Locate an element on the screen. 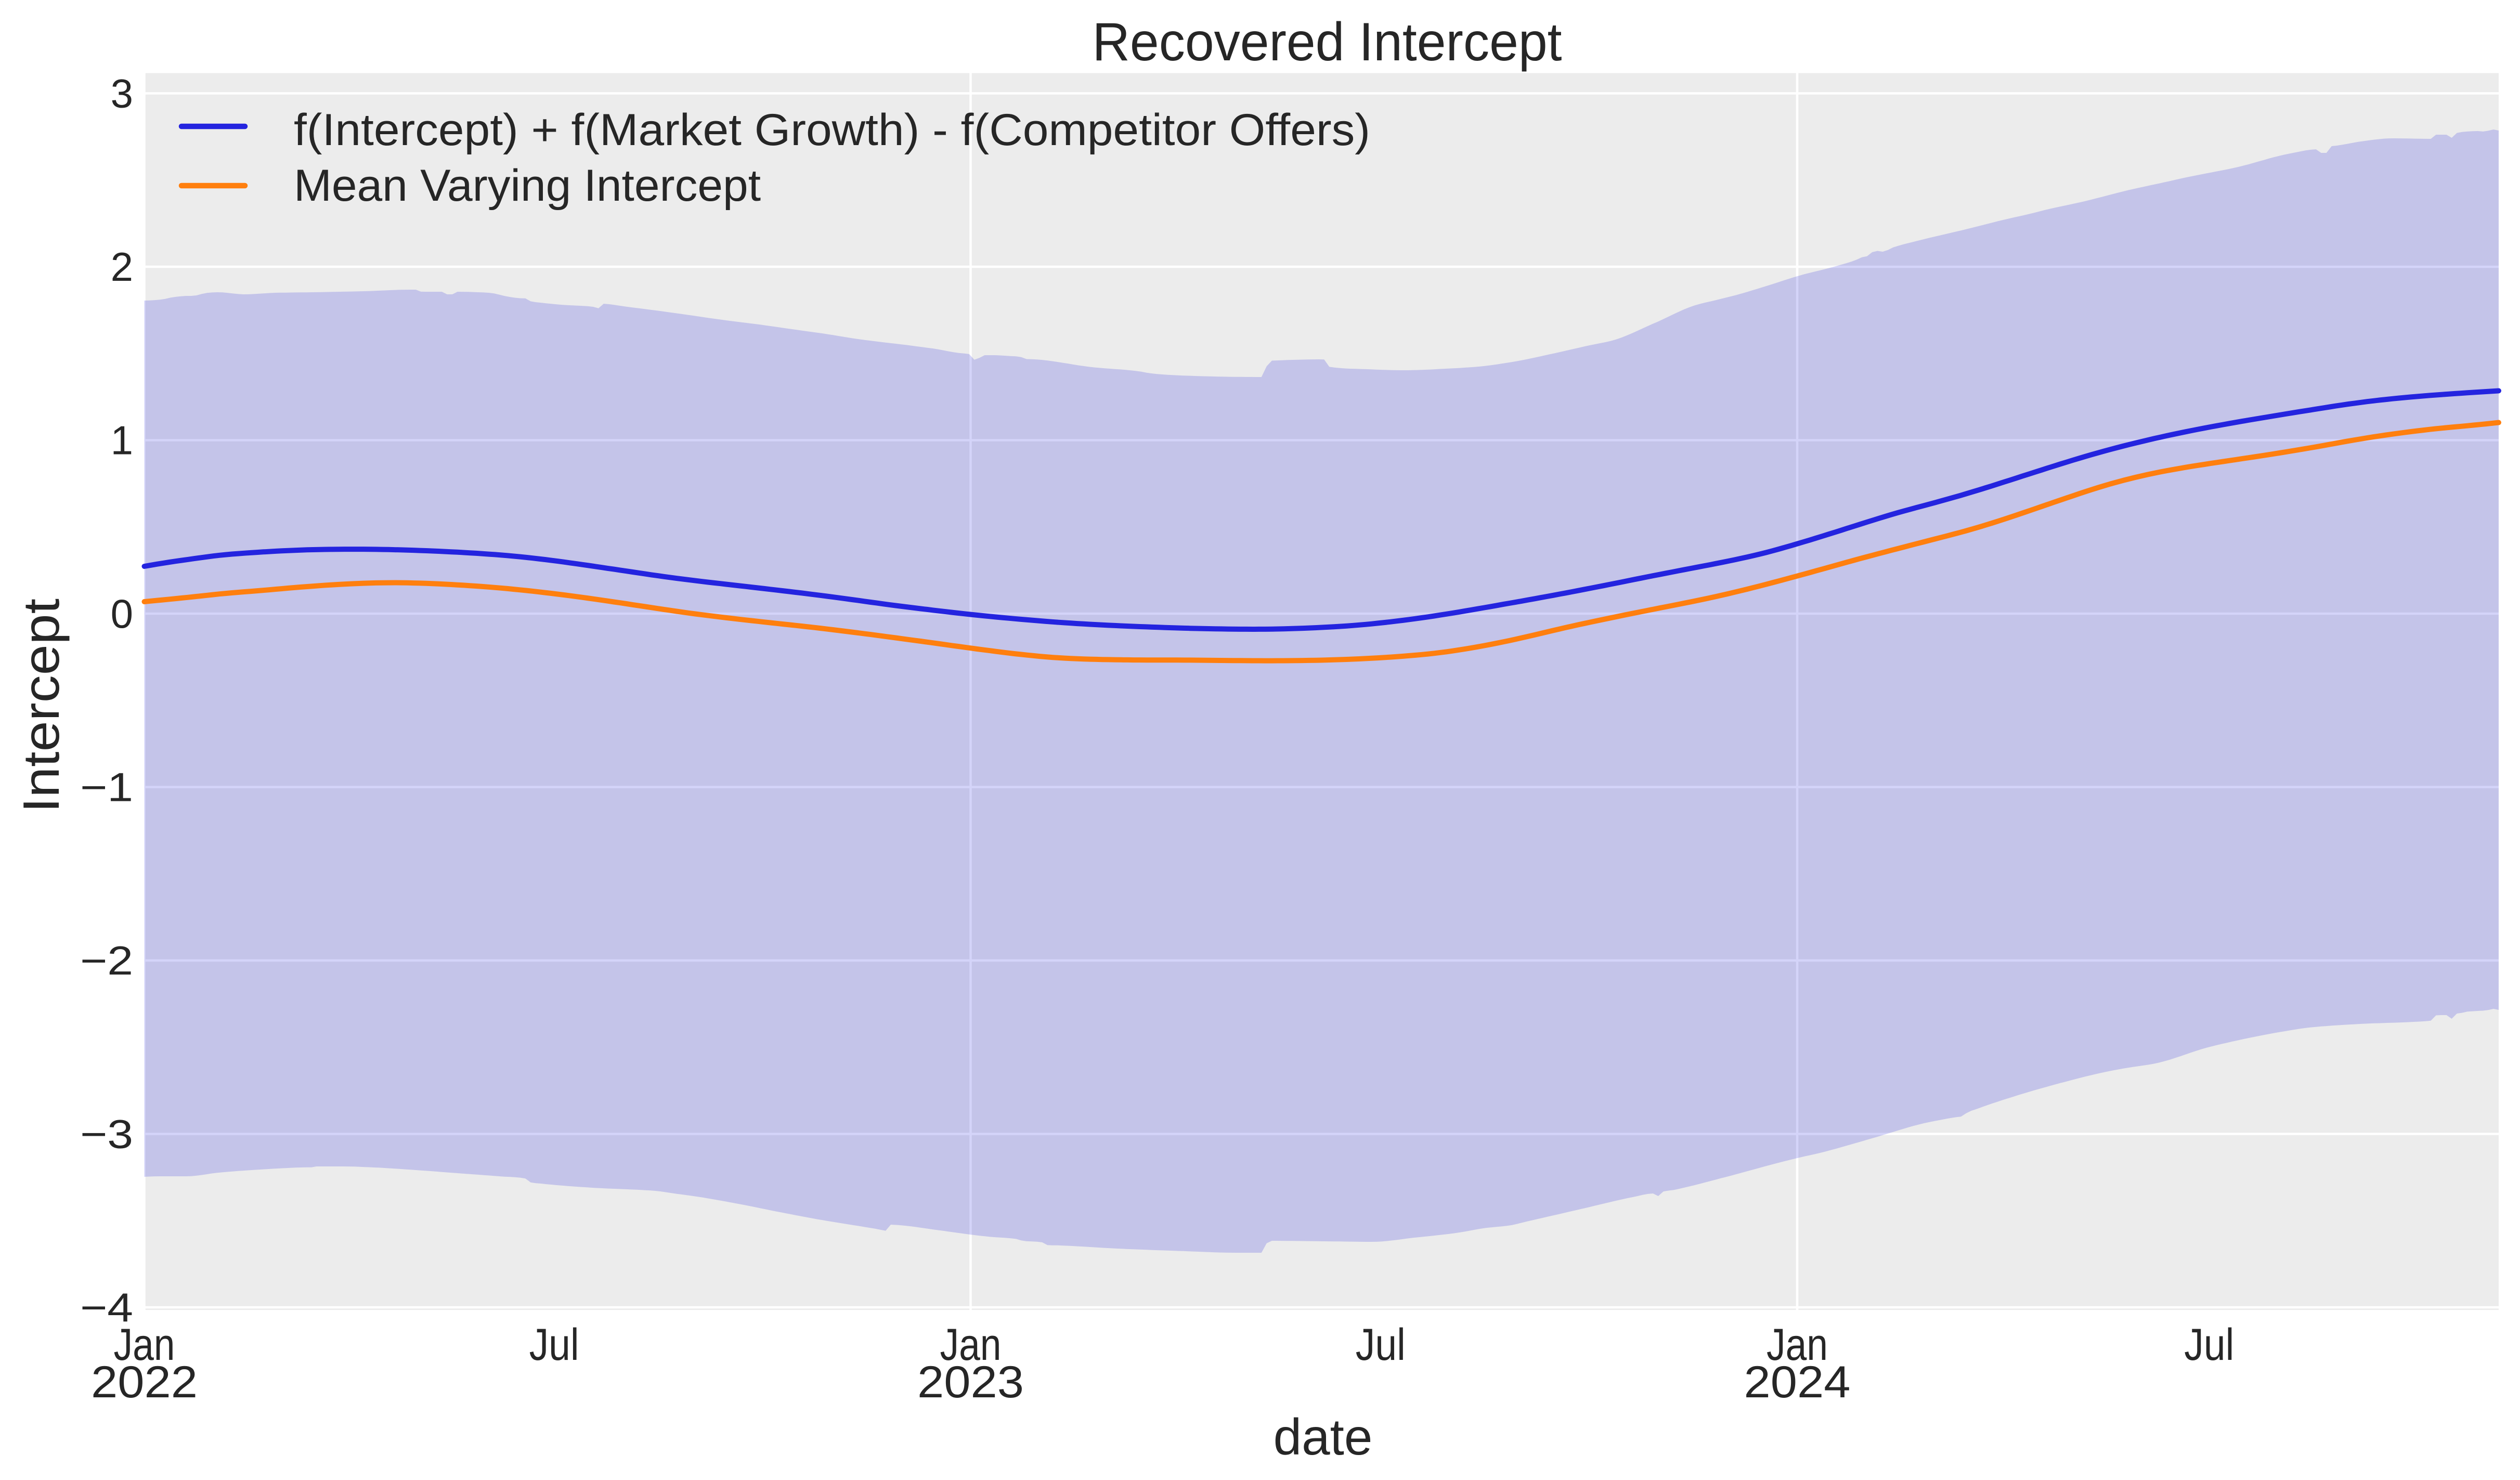 Image resolution: width=2520 pixels, height=1480 pixels. svg-text: 0 is located at coordinates (122, 614).